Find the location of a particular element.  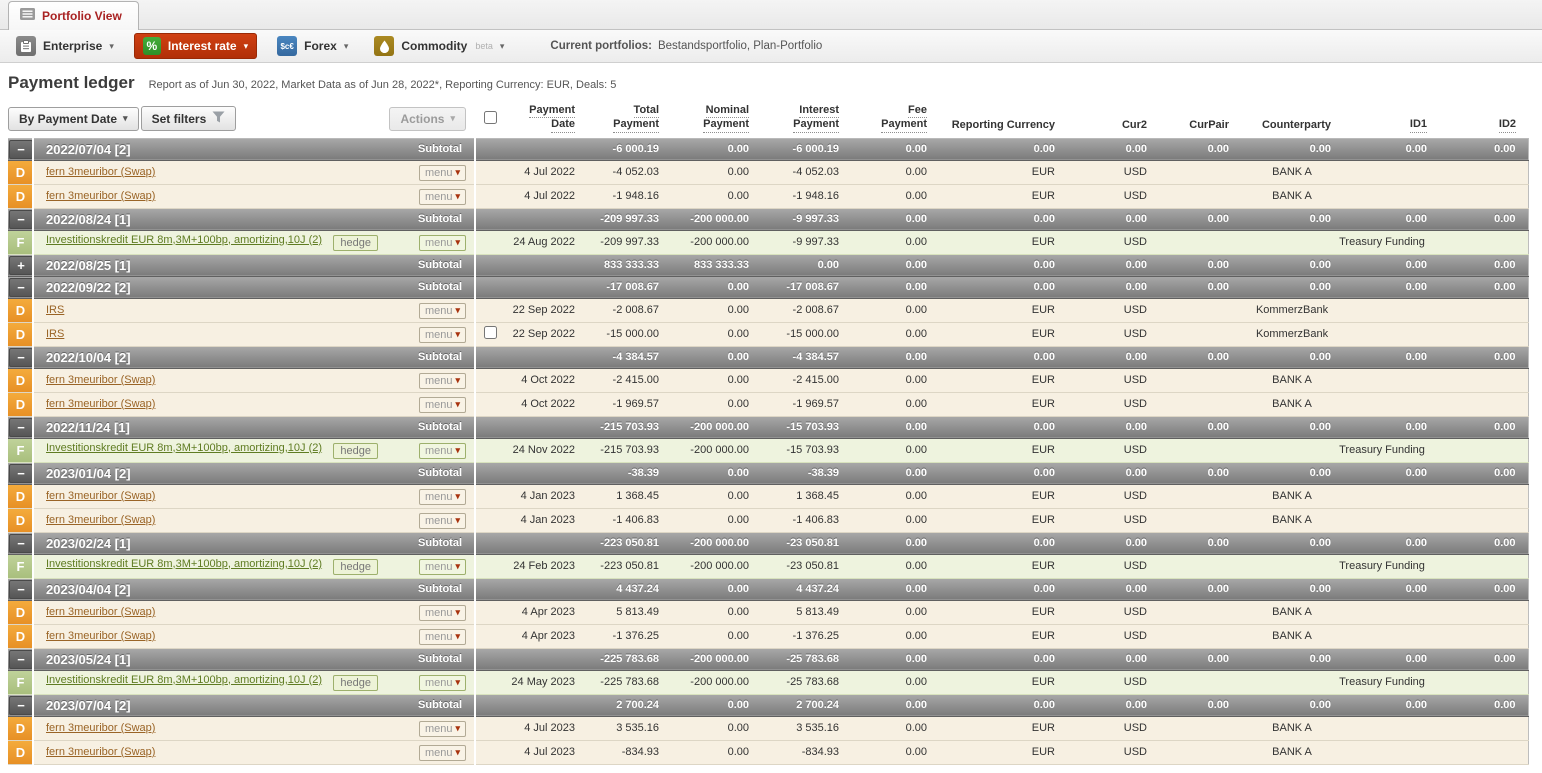

counterparty-value: KommerzBank is located at coordinates (1292, 310).